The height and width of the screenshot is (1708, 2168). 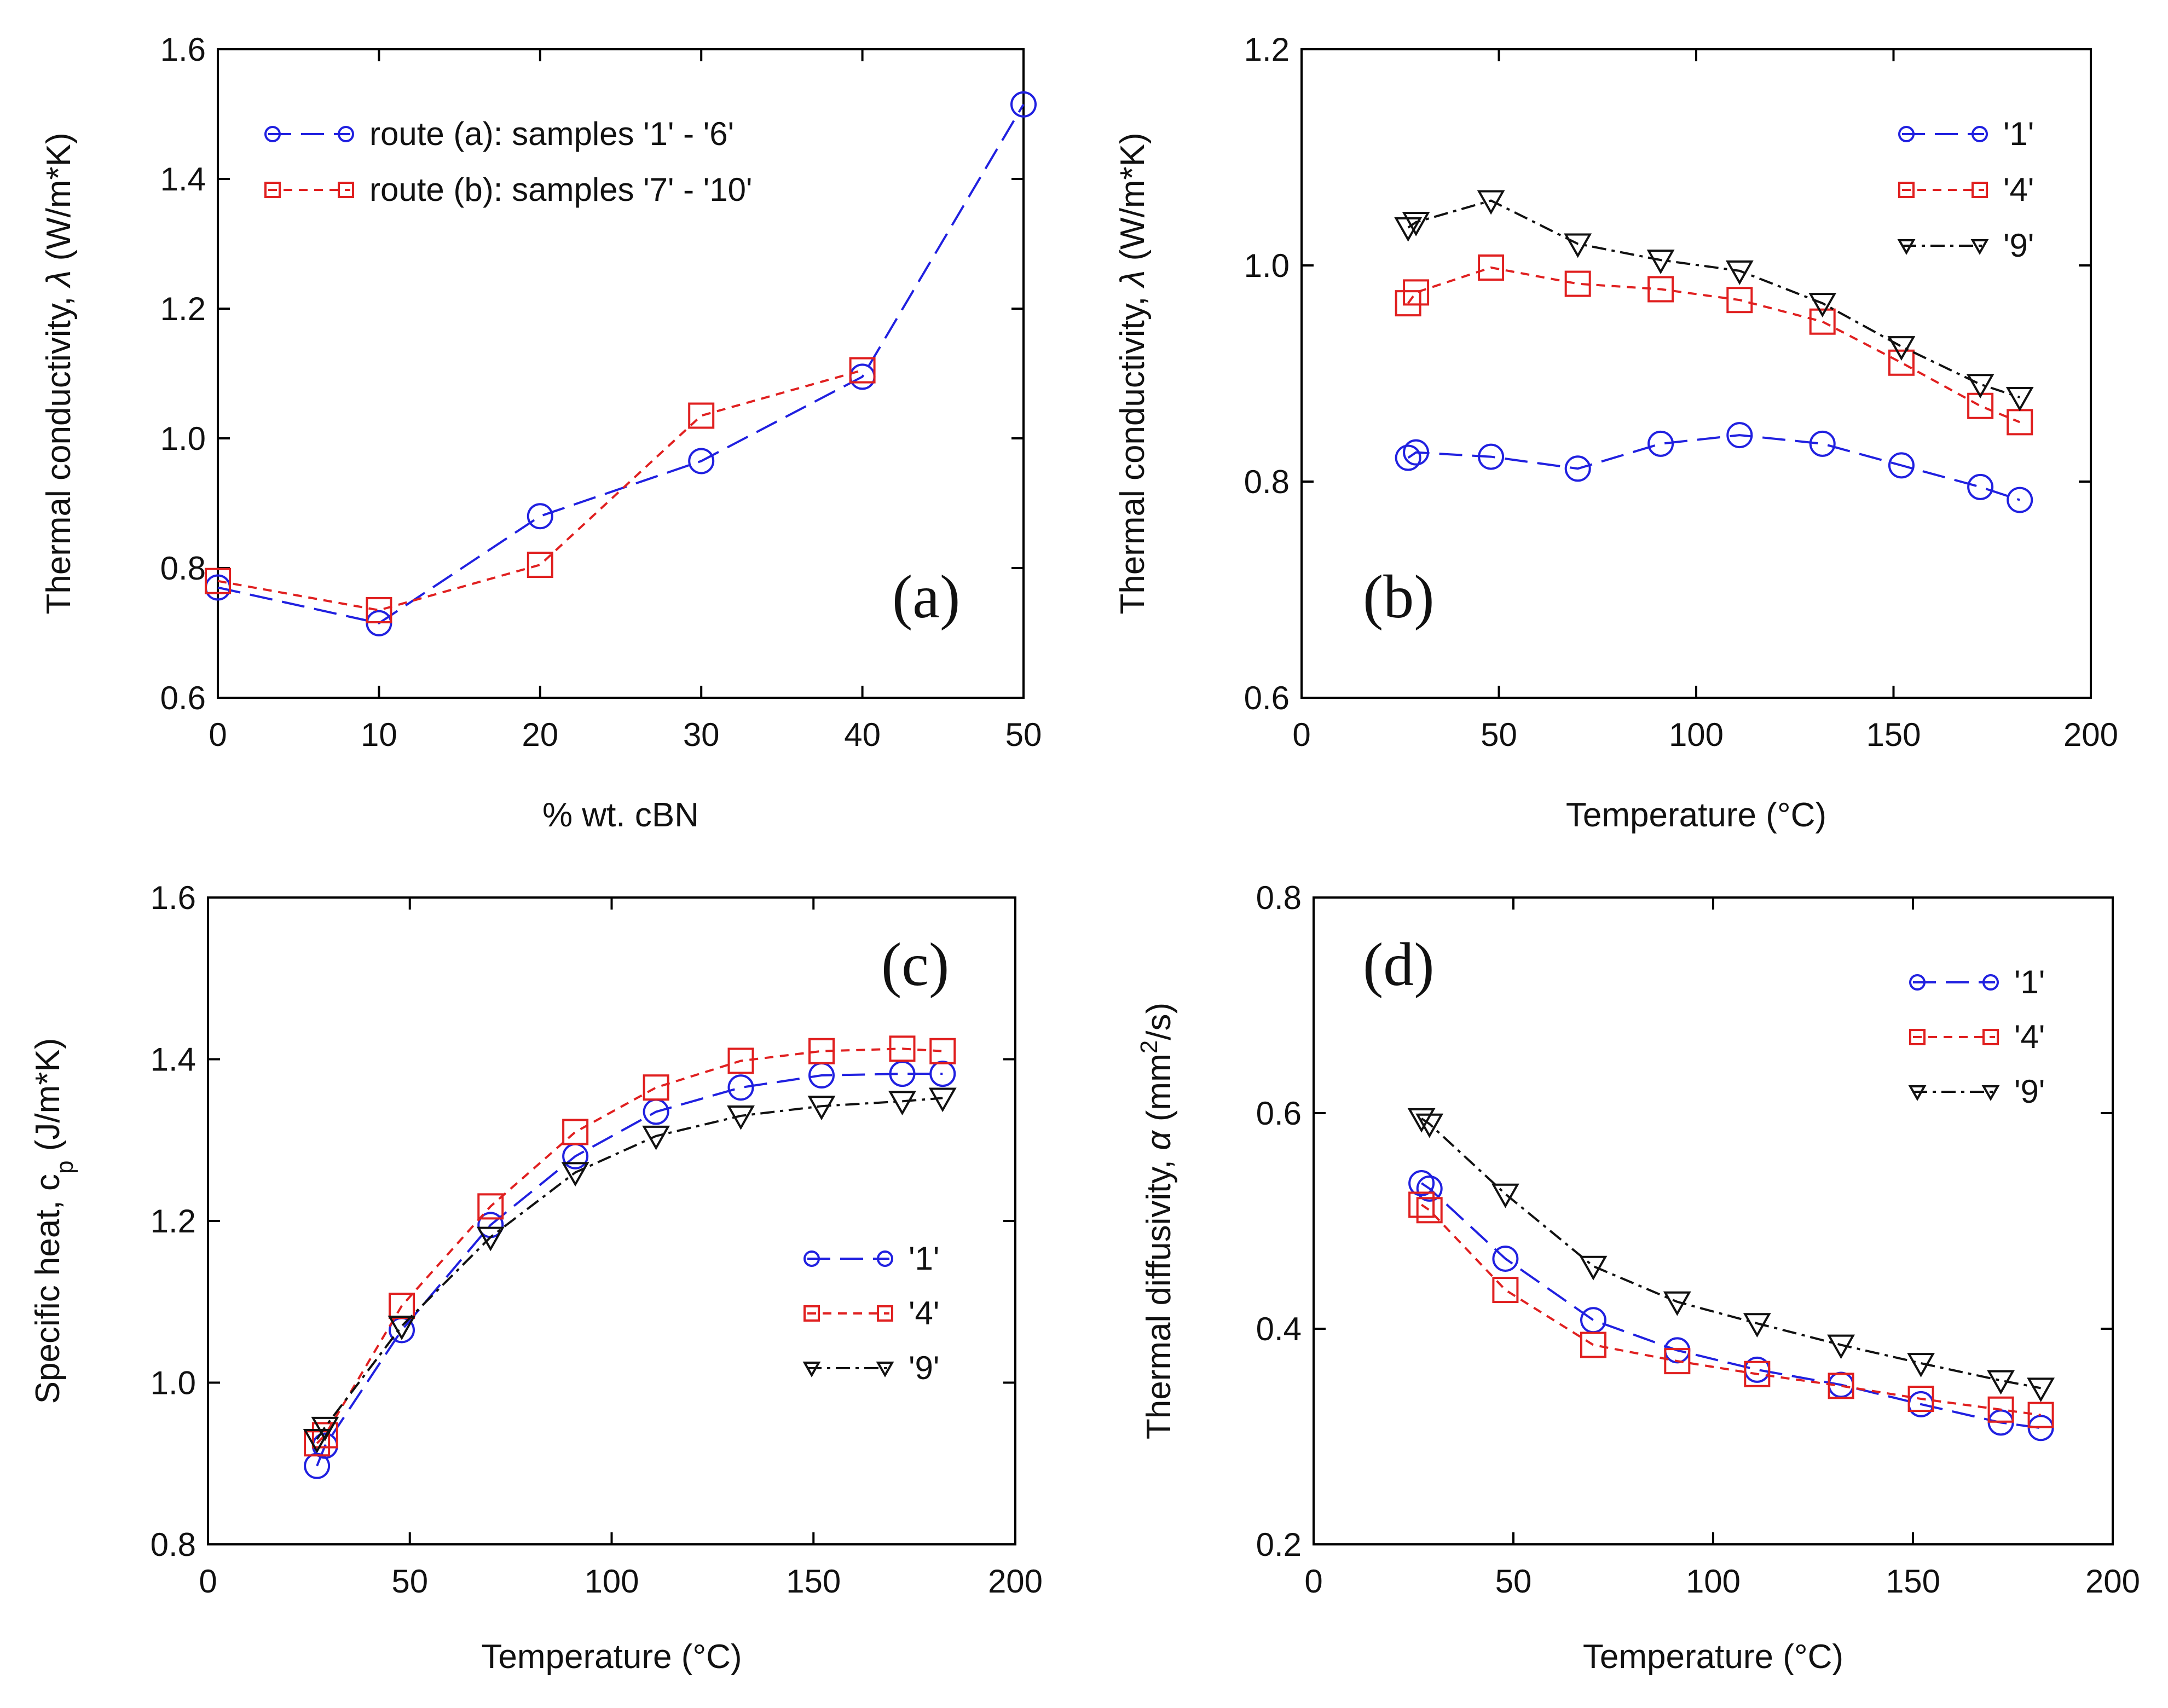 I want to click on y-axis-label-part: /s), so click(x=1159, y=1022).